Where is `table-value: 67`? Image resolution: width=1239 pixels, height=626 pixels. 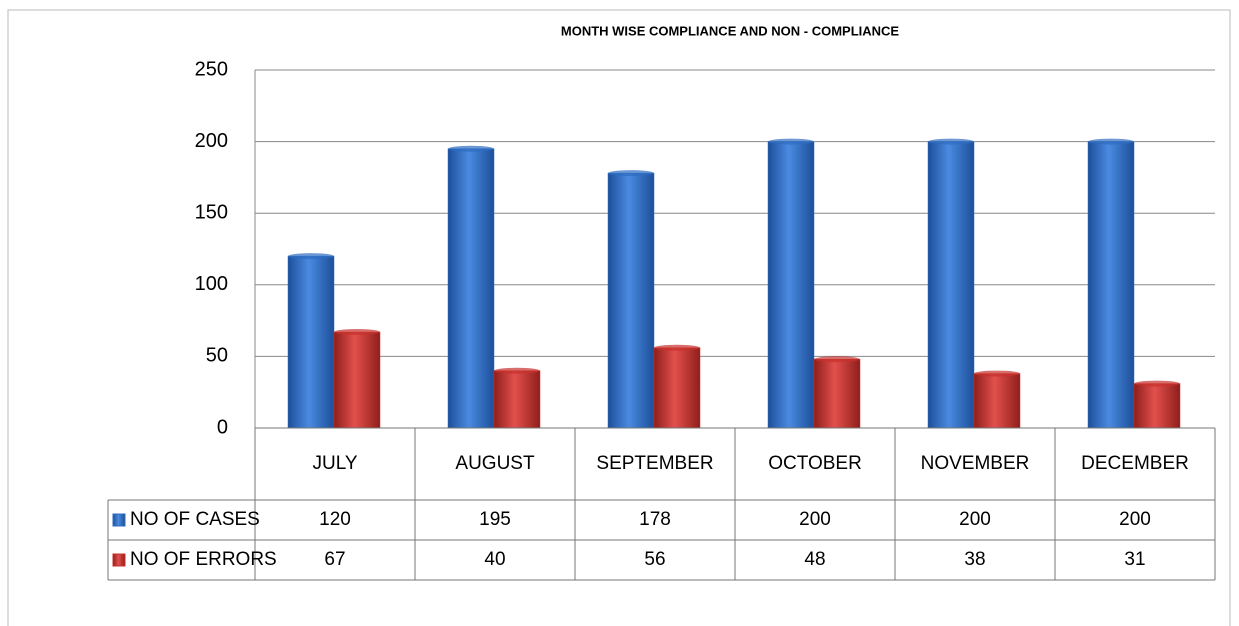
table-value: 67 is located at coordinates (334, 559).